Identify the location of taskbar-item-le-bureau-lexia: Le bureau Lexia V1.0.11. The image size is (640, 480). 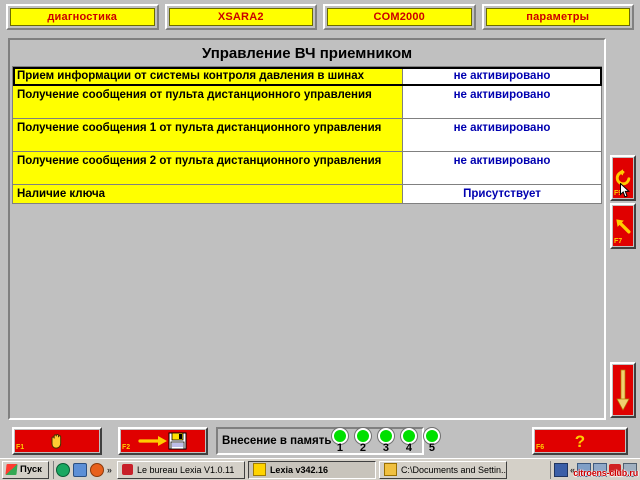
(180, 469).